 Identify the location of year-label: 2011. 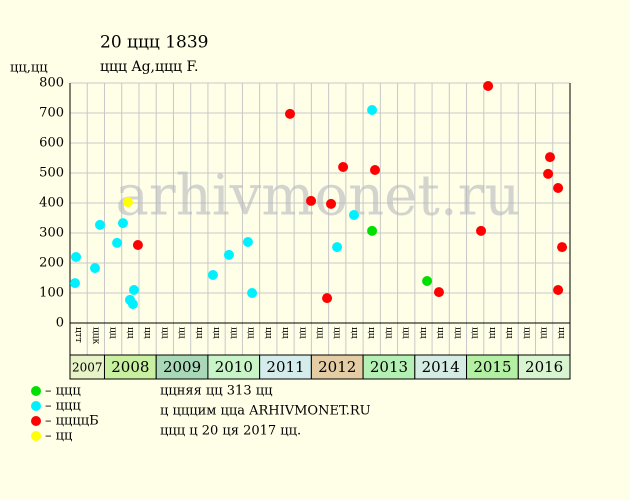
(285, 367).